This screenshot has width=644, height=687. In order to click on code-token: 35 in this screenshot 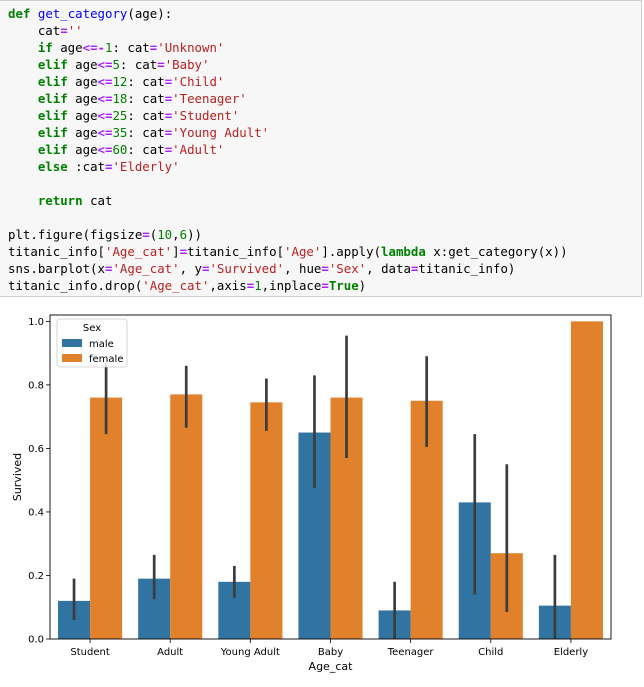, I will do `click(120, 132)`.